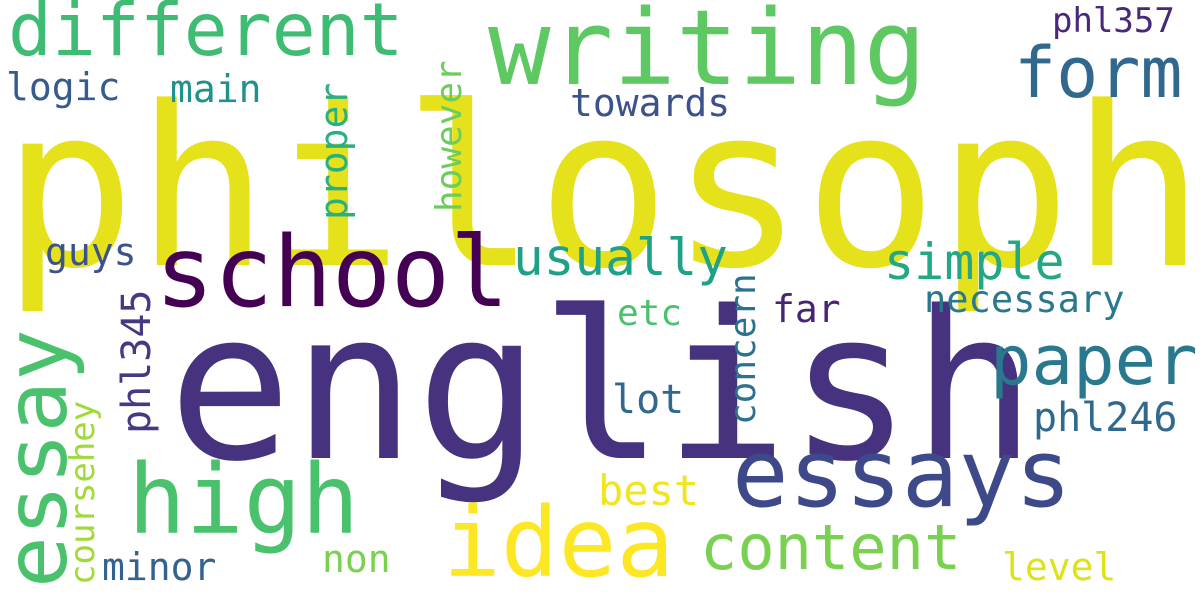 Image resolution: width=1200 pixels, height=600 pixels. Describe the element at coordinates (648, 400) in the screenshot. I see `word-lot: lot` at that location.